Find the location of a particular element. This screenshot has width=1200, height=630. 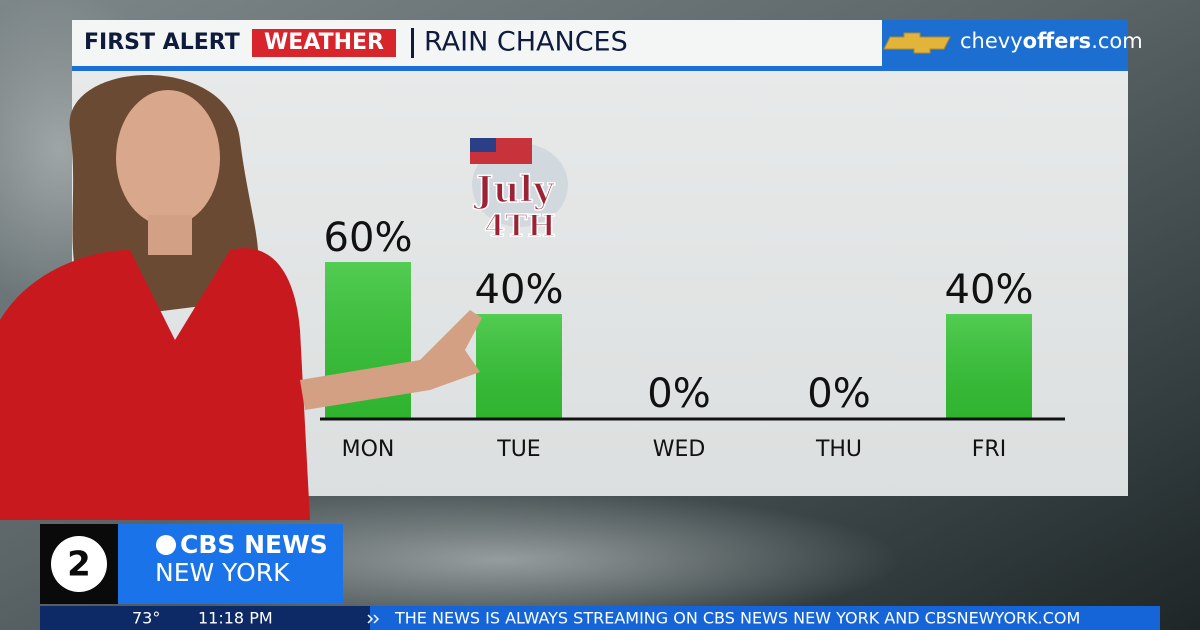

neck is located at coordinates (170, 235).